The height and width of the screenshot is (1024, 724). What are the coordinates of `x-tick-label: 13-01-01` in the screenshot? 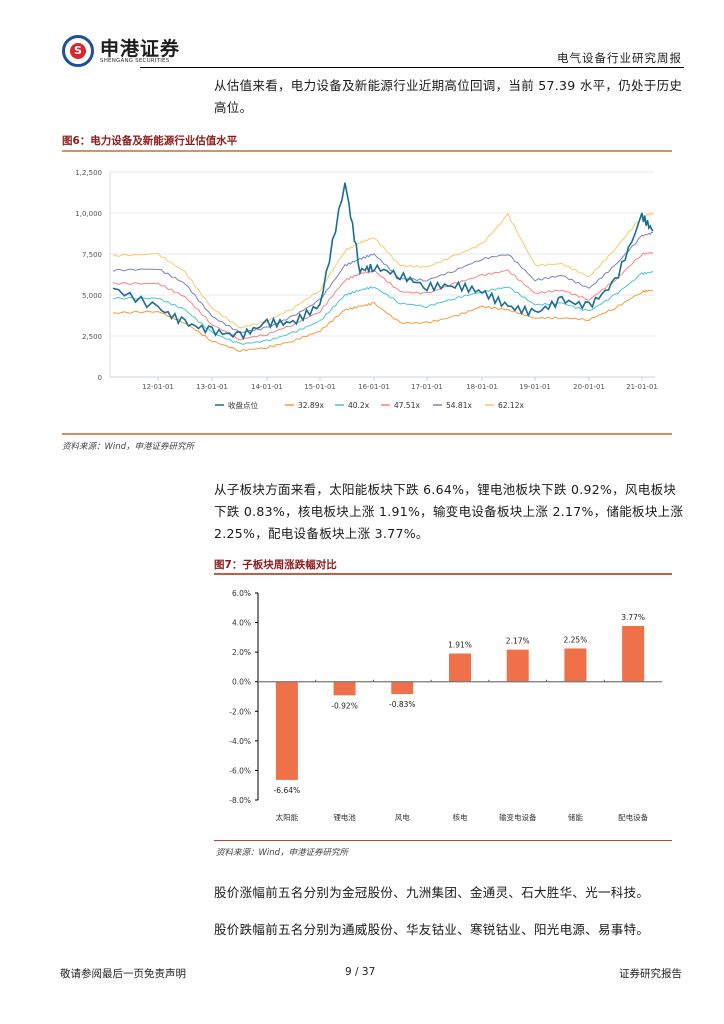 It's located at (212, 387).